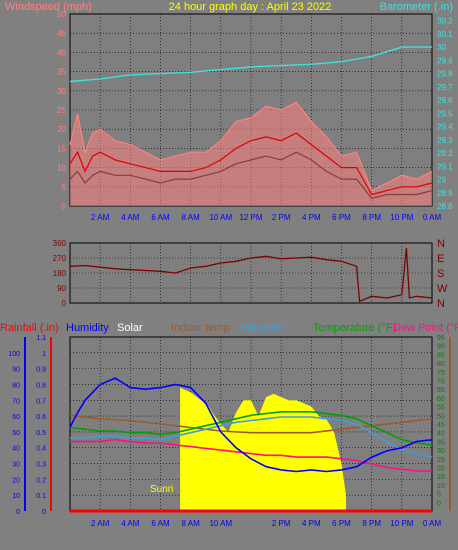 The width and height of the screenshot is (458, 550). What do you see at coordinates (41, 385) in the screenshot?
I see `rain-tick-label: 0.8` at bounding box center [41, 385].